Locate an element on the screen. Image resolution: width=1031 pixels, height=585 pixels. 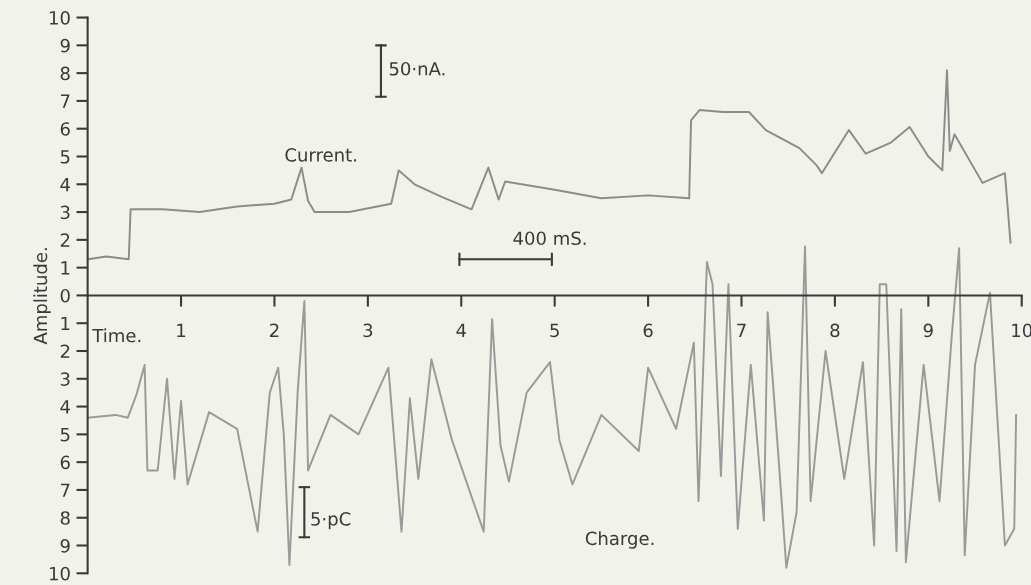
x-tick-label: 4 is located at coordinates (461, 330).